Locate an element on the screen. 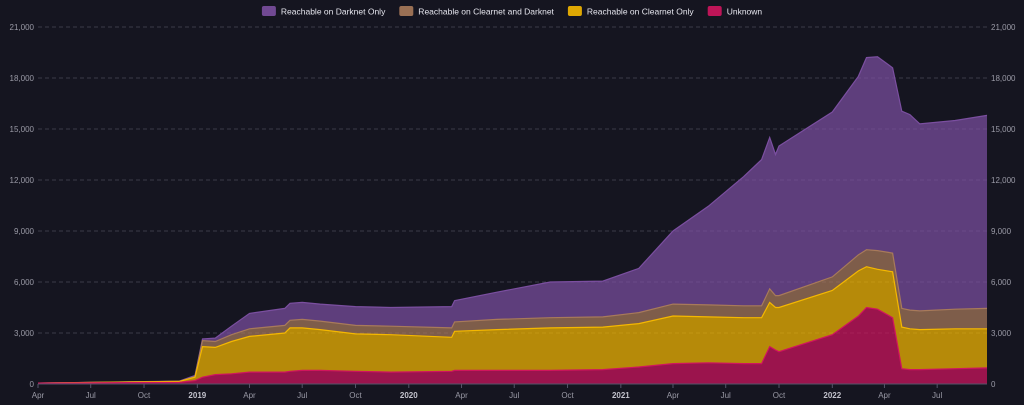 Image resolution: width=1024 pixels, height=405 pixels. y-tick-label-right: 12,000 is located at coordinates (1003, 180).